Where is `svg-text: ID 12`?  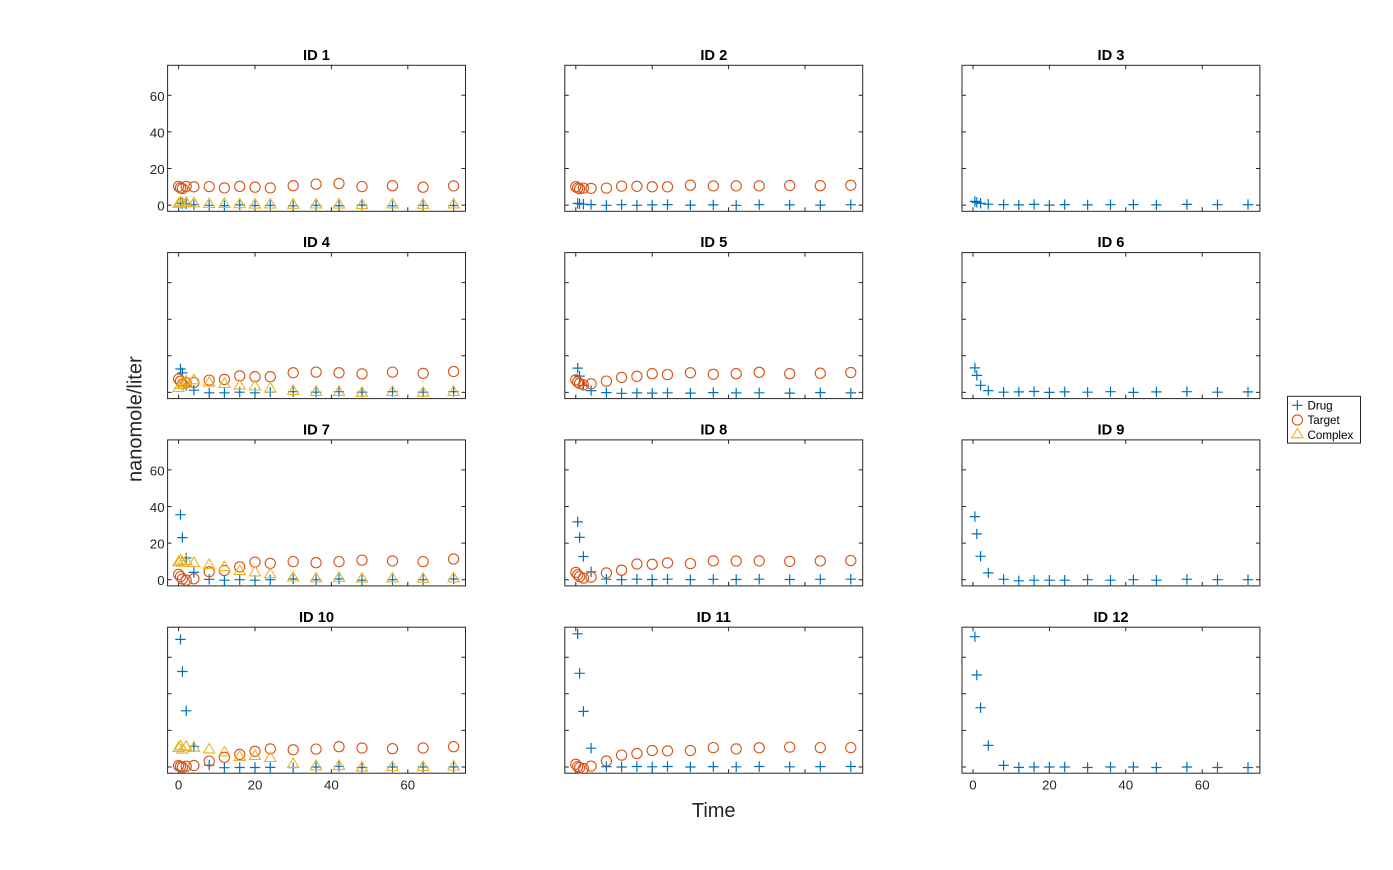
svg-text: ID 12 is located at coordinates (1110, 618).